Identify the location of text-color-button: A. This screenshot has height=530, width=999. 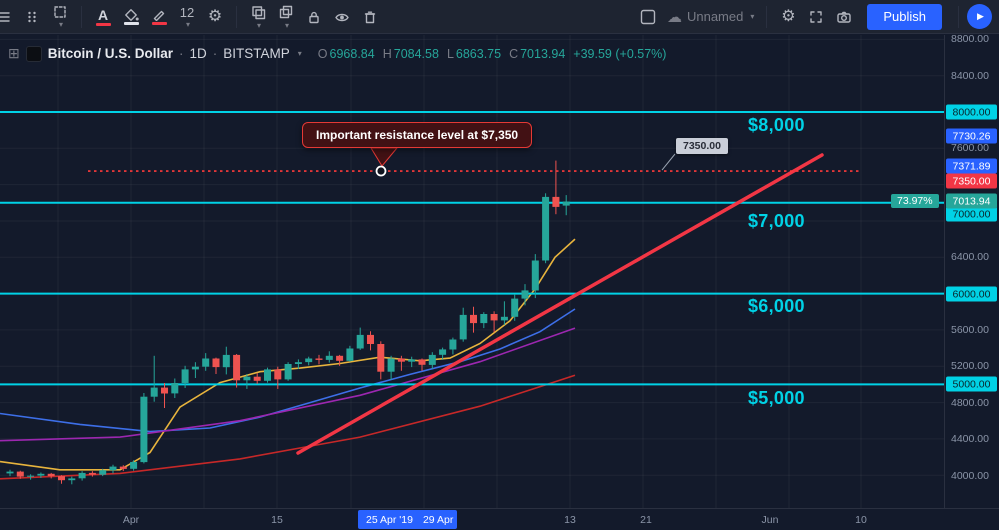
(103, 17).